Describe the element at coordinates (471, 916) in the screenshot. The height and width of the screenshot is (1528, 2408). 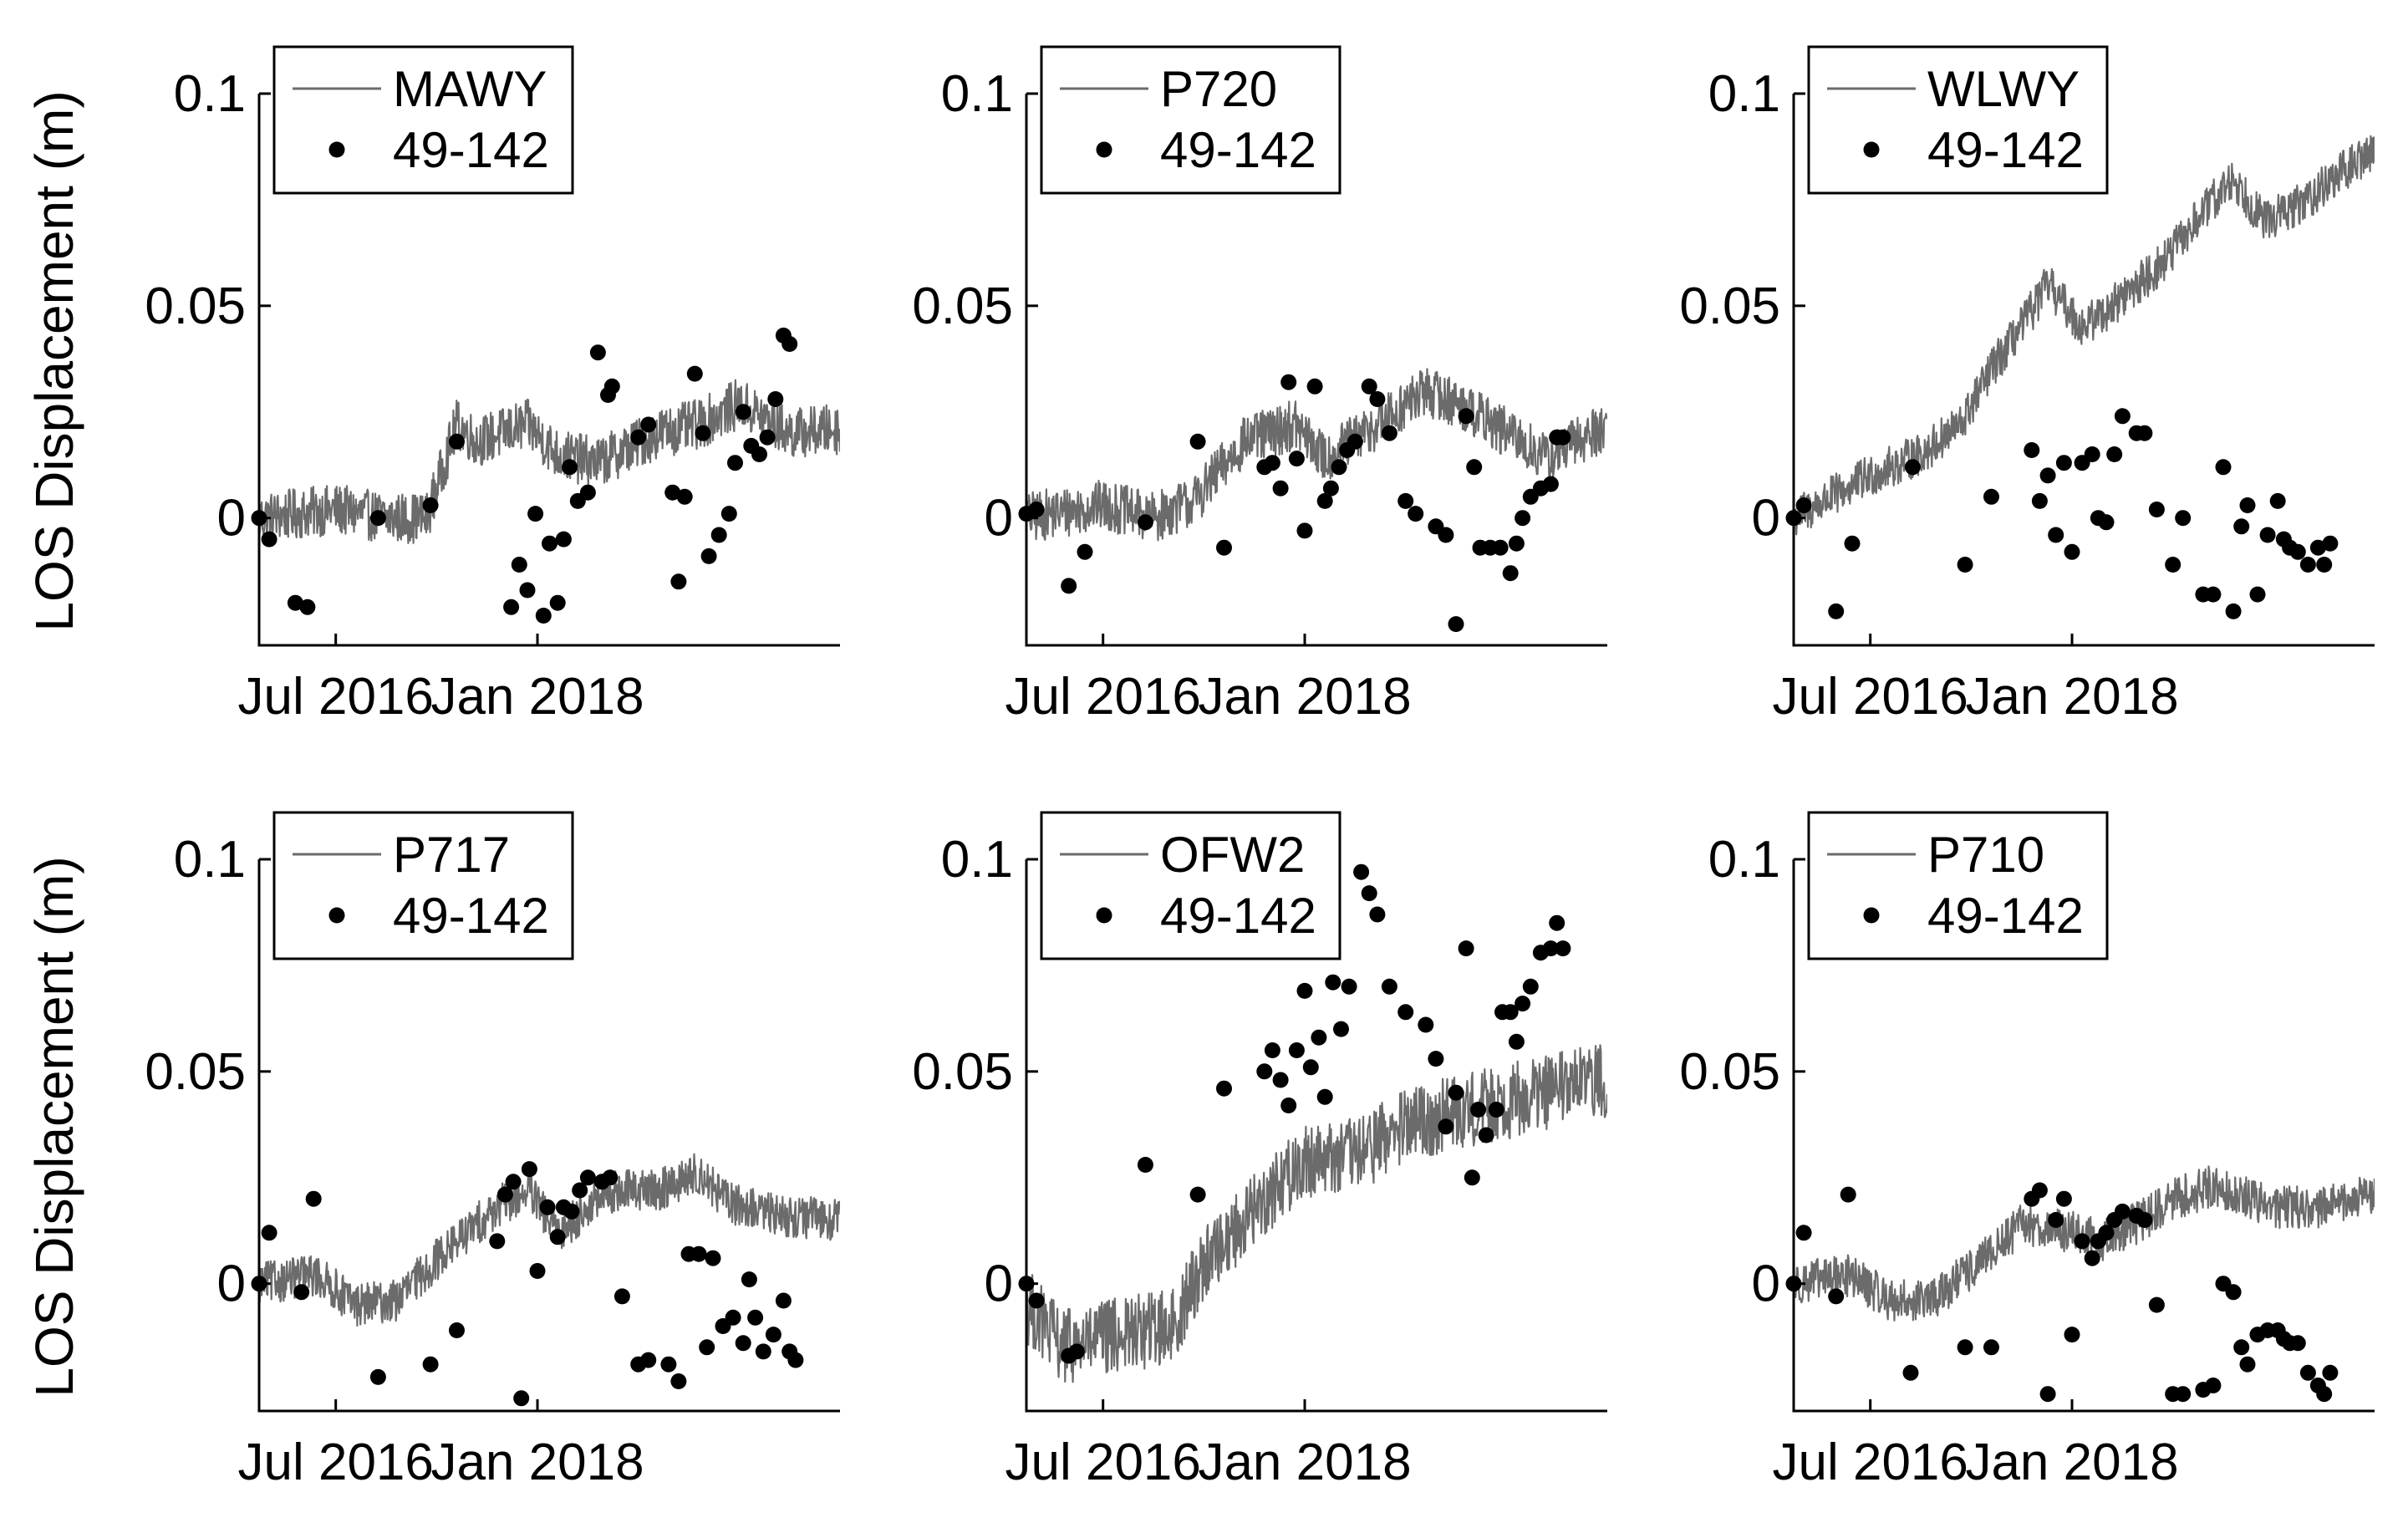
I see `legend-entry-track: 49-142` at that location.